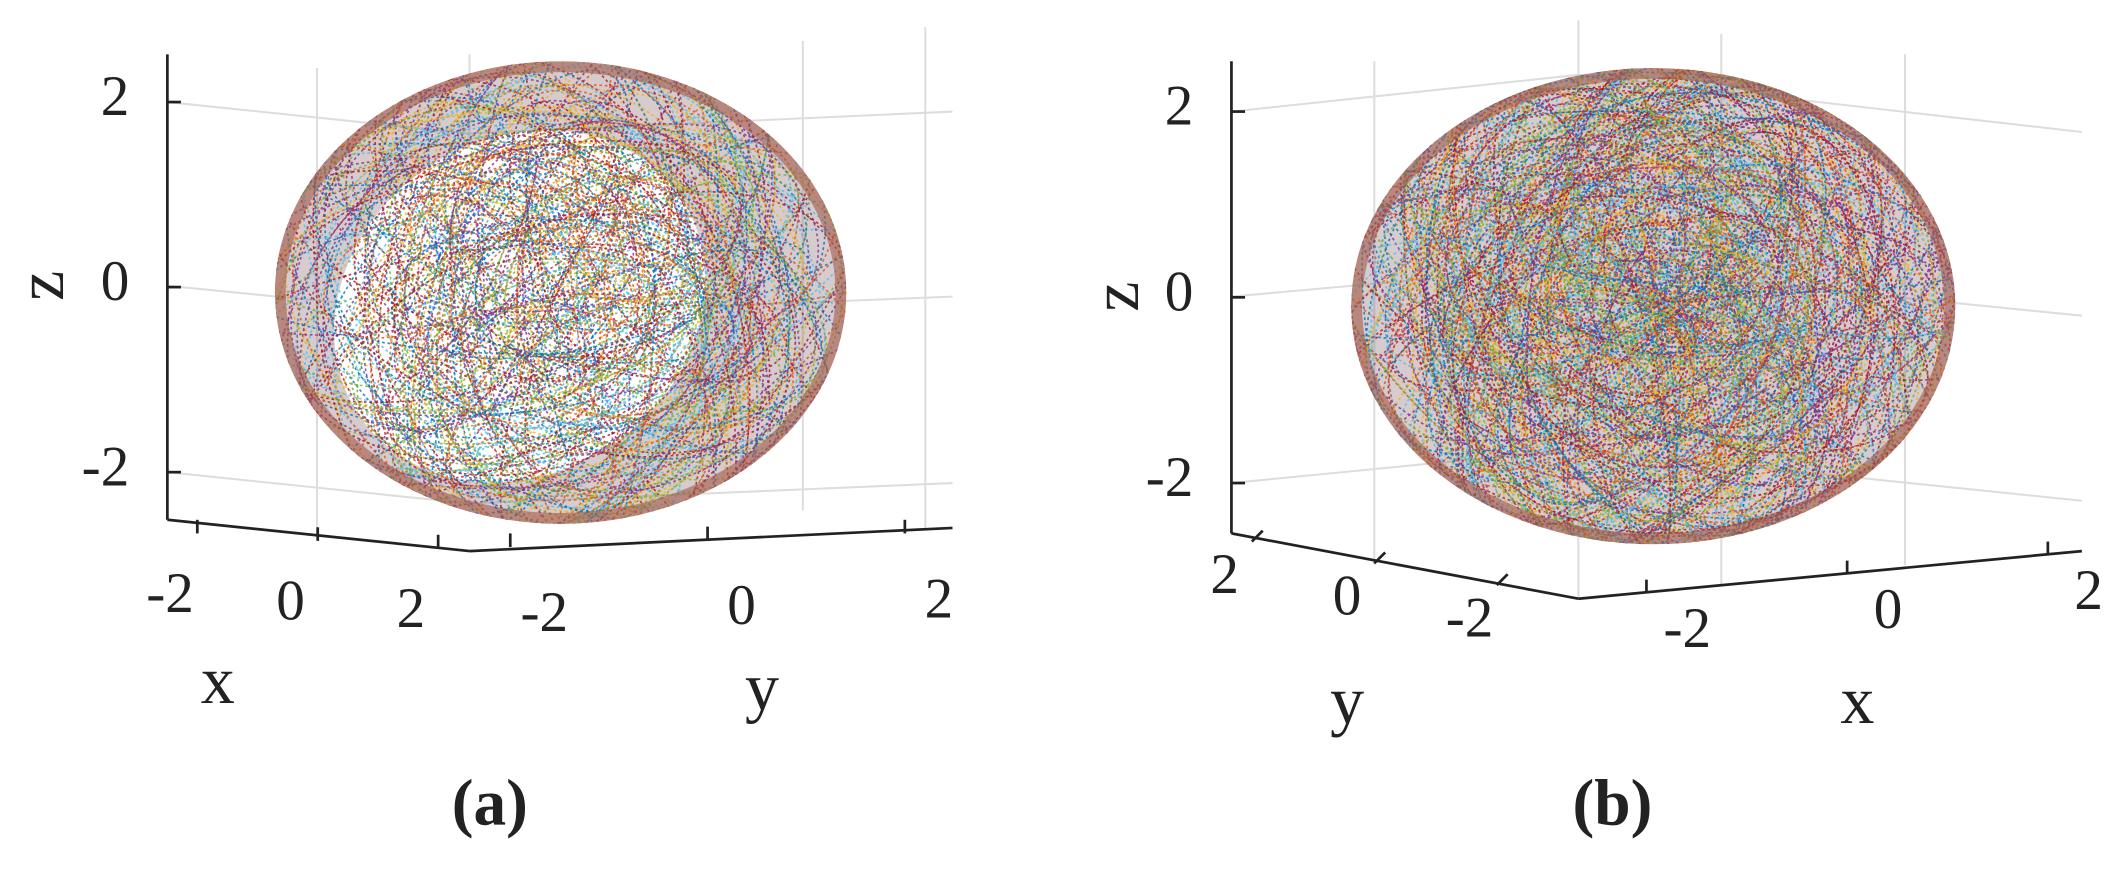  What do you see at coordinates (1687, 628) in the screenshot?
I see `tick-label: -2` at bounding box center [1687, 628].